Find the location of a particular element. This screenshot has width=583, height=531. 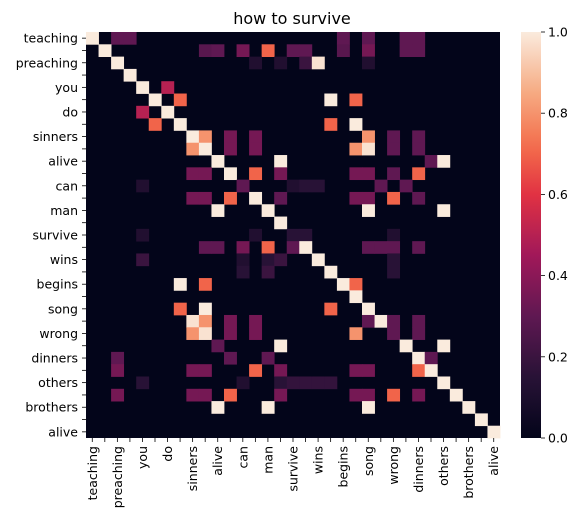

colorbar-gradient is located at coordinates (531, 235).